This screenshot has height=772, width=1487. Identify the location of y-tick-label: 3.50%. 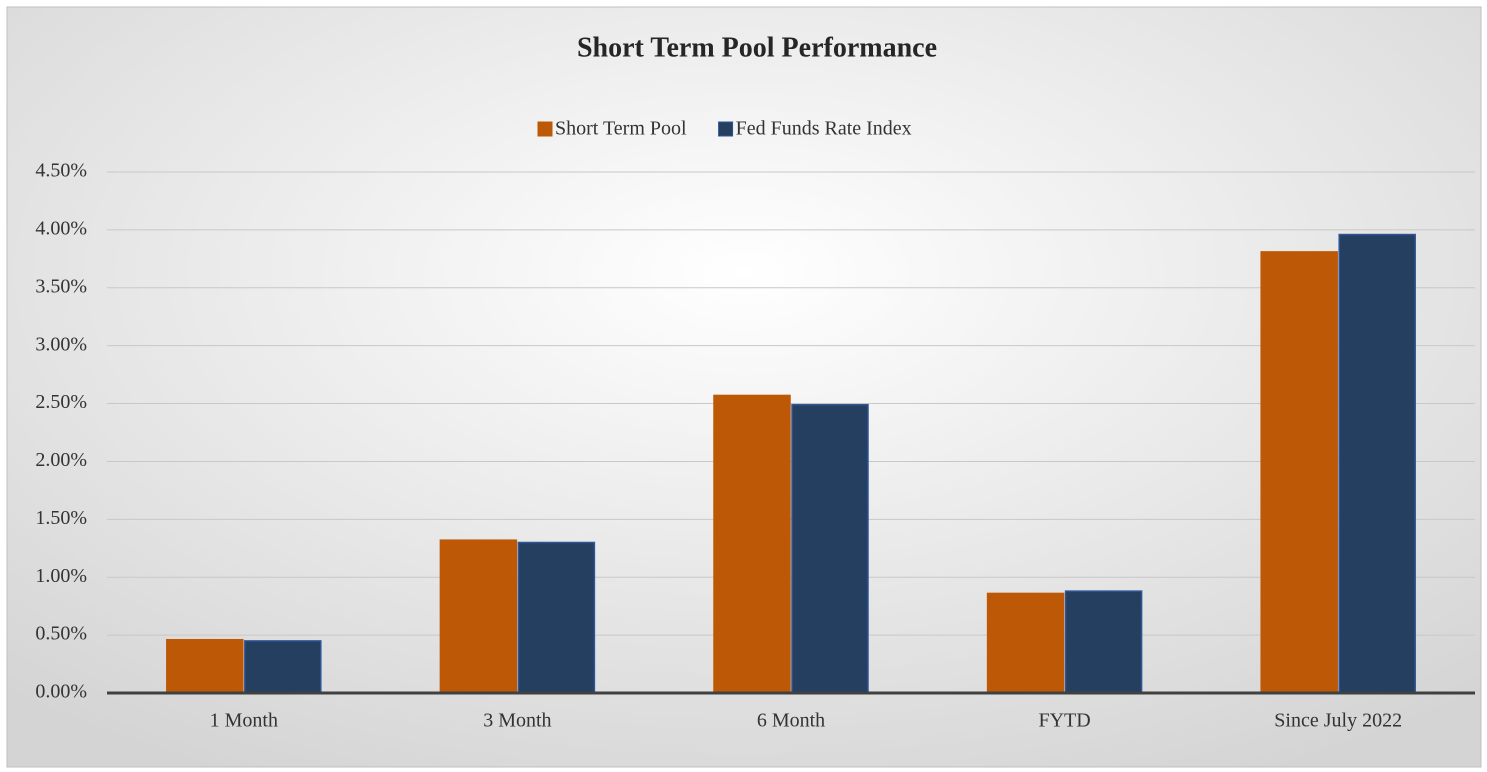
(61, 286).